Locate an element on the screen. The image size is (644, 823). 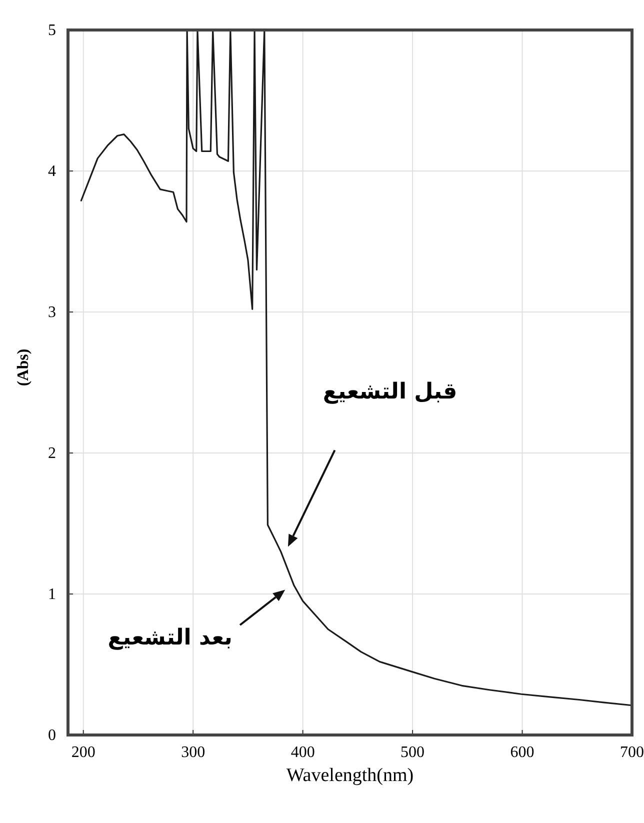
annotation: قبل التشعيع is located at coordinates (390, 391).